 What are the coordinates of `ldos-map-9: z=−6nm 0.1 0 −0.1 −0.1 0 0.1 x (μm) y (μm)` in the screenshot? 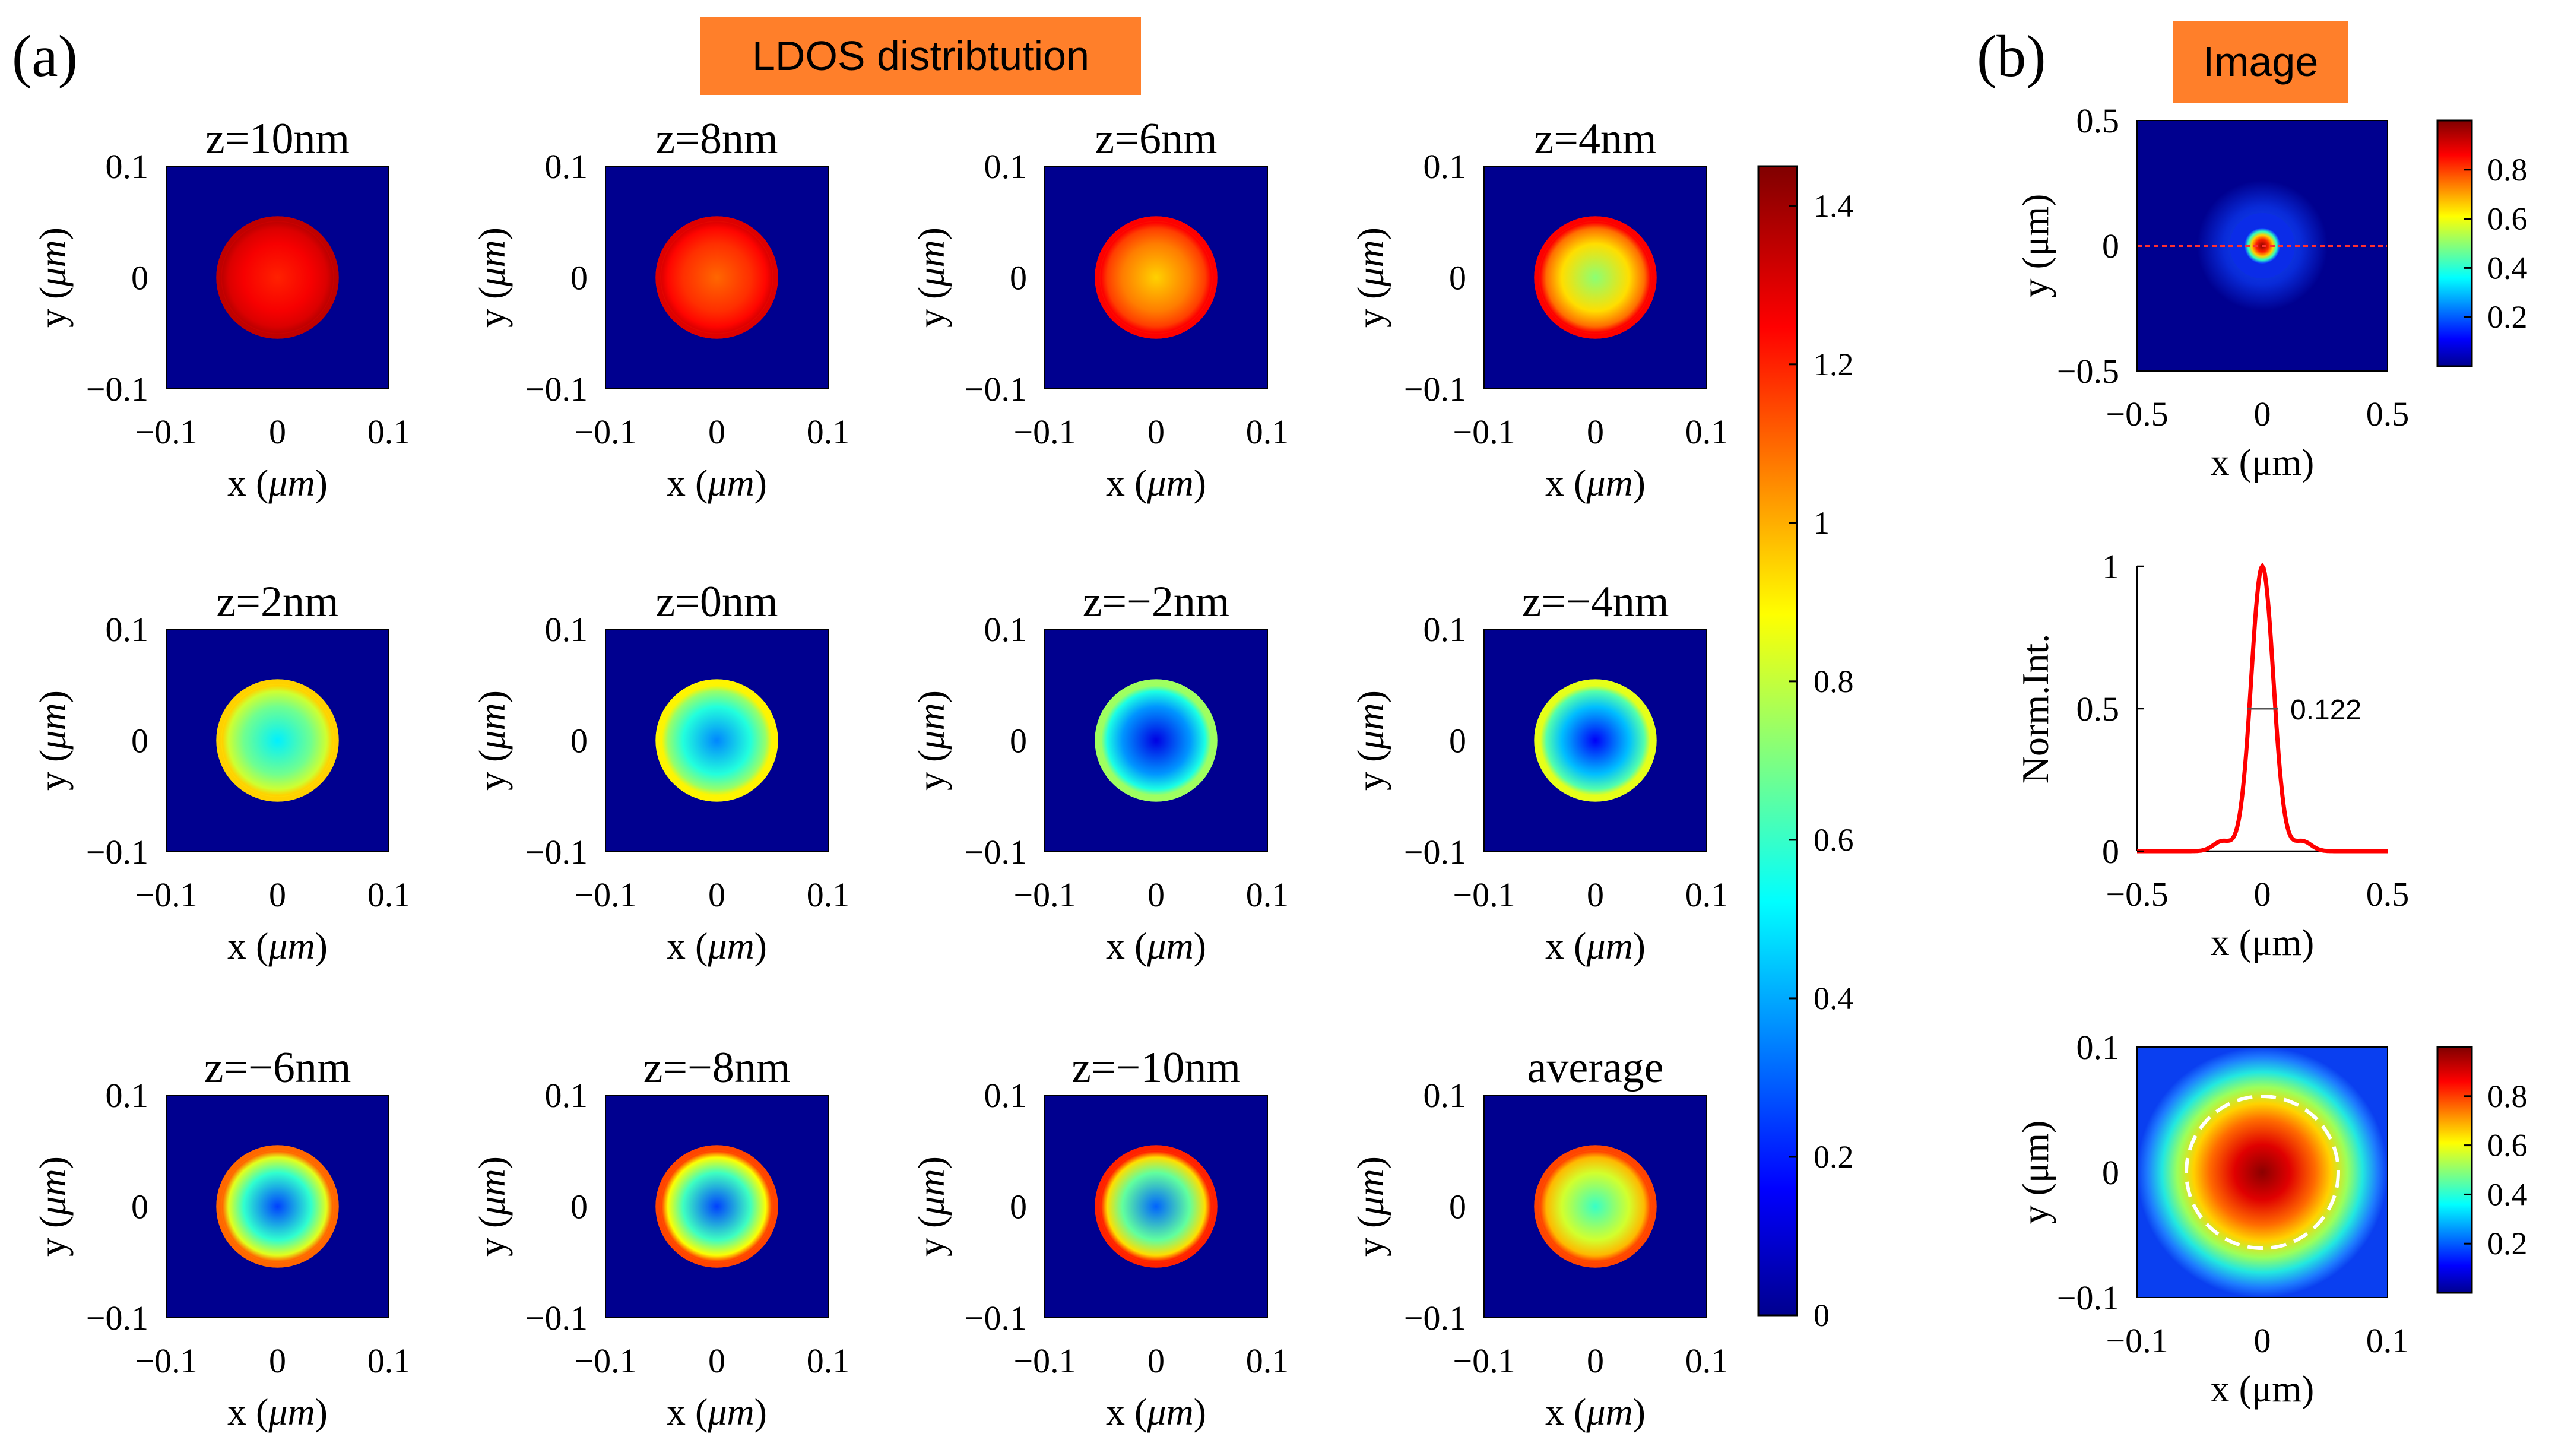 It's located at (221, 1238).